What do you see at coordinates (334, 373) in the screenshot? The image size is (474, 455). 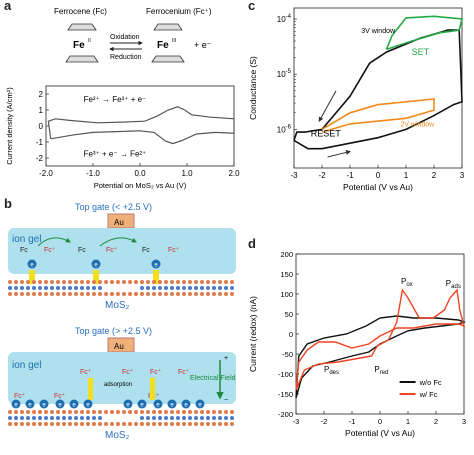 I see `label-p-des-sub: des` at bounding box center [334, 373].